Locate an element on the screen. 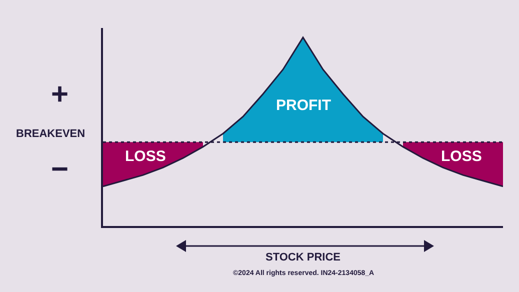  ref-line-label: BREAKEVEN is located at coordinates (51, 134).